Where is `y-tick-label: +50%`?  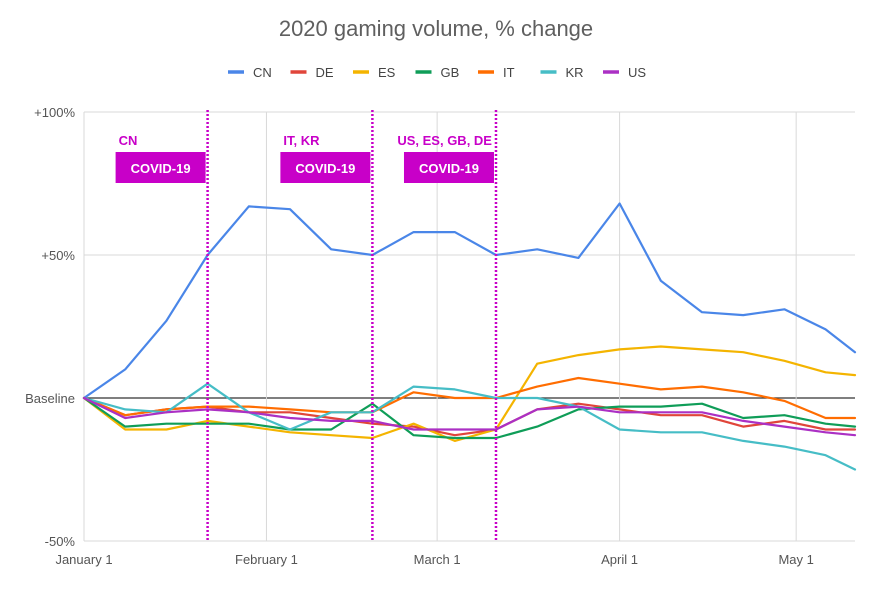 y-tick-label: +50% is located at coordinates (58, 255).